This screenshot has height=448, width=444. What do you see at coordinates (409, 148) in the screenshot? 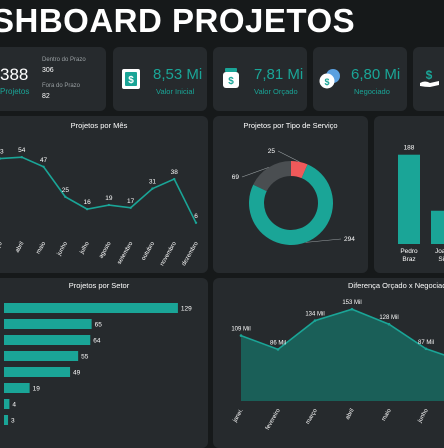
I see `data-label: 188` at bounding box center [409, 148].